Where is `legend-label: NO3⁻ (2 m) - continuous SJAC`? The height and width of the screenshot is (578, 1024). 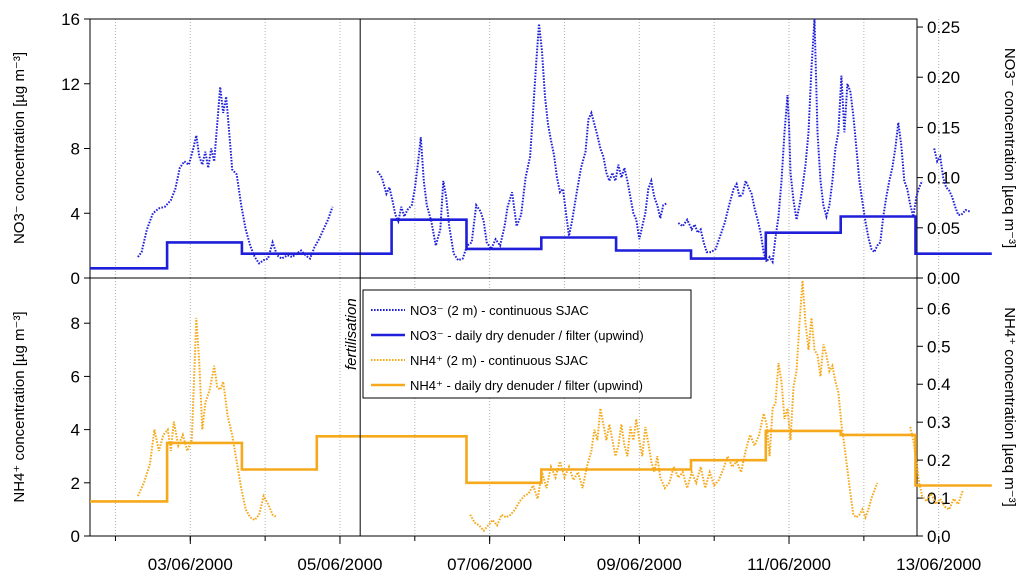
legend-label: NO3⁻ (2 m) - continuous SJAC is located at coordinates (499, 310).